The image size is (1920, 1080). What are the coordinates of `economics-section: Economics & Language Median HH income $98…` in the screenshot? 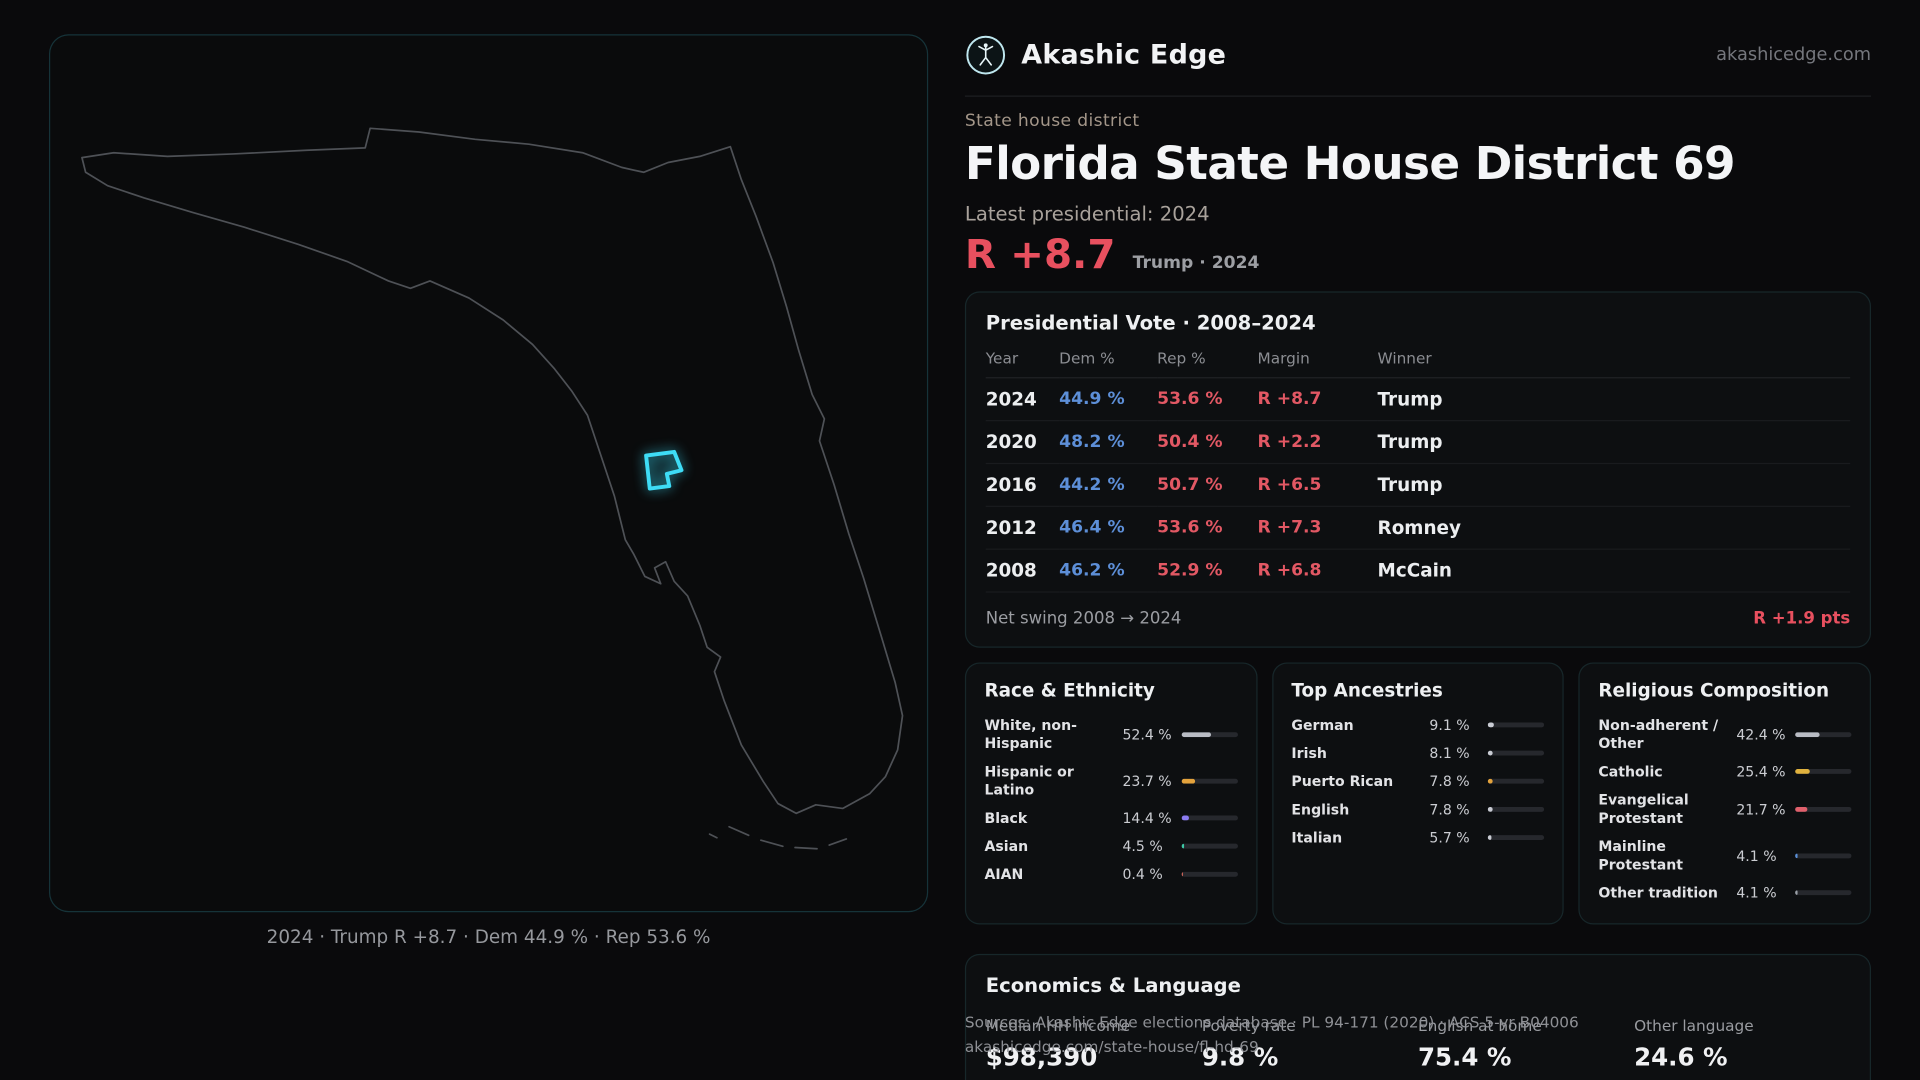 It's located at (1418, 1016).